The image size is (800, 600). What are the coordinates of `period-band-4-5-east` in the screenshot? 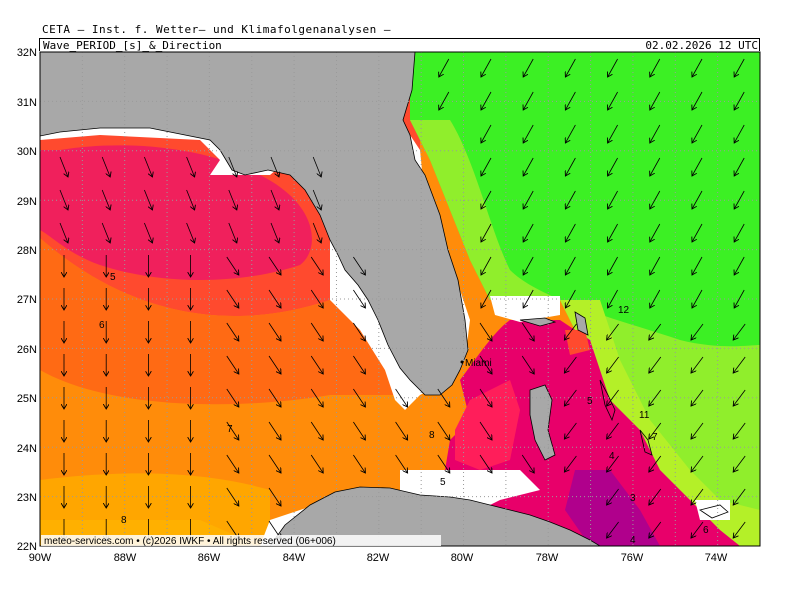 It's located at (487, 425).